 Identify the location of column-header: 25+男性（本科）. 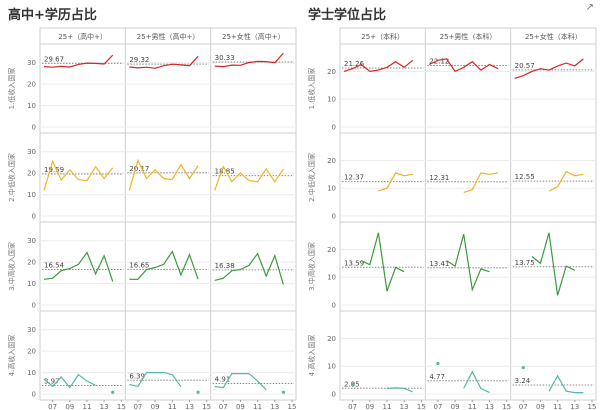
(468, 36).